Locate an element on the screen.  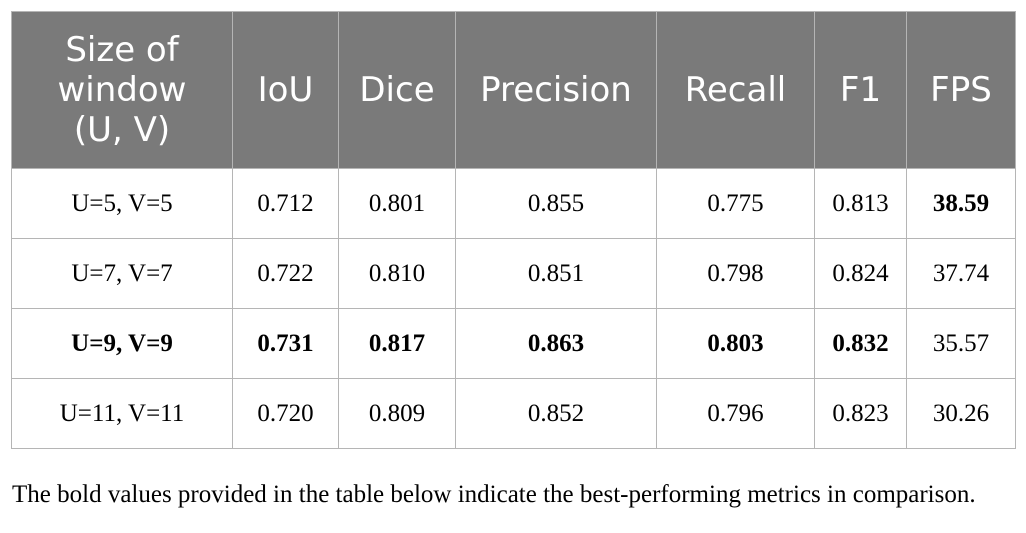
header-window-size-line-2: window is located at coordinates (122, 90).